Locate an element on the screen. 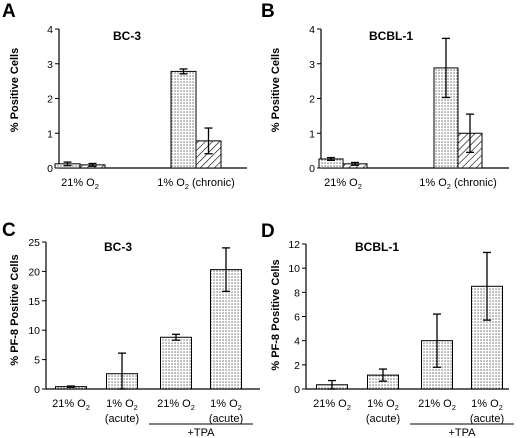 The height and width of the screenshot is (438, 520). y-tick-label: 5 is located at coordinates (37, 361).